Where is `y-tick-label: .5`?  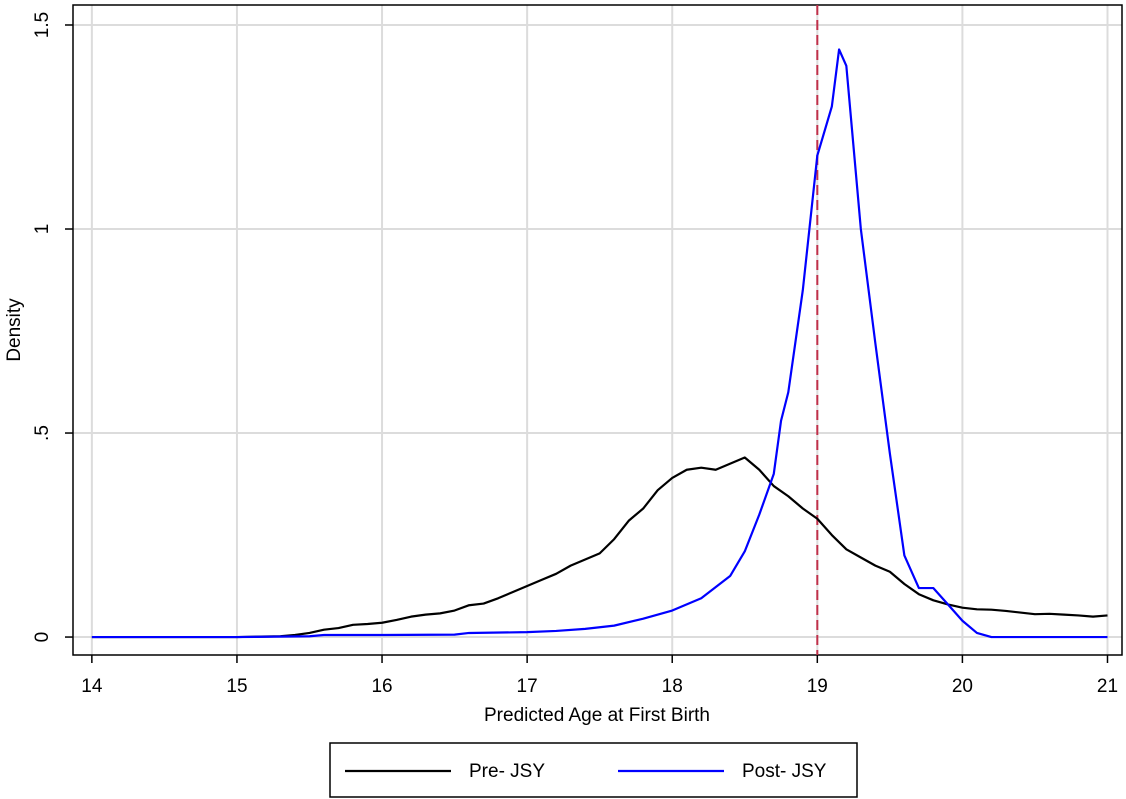 y-tick-label: .5 is located at coordinates (42, 433).